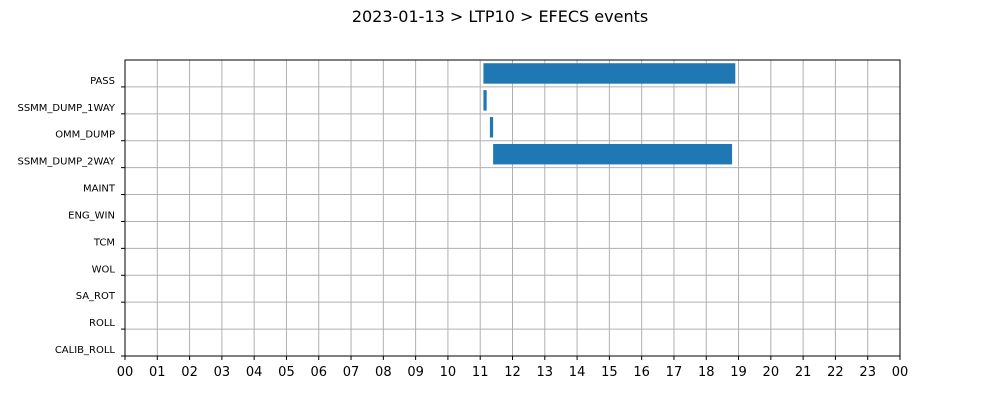  What do you see at coordinates (96, 296) in the screenshot?
I see `y-tick-label: SA_ROT` at bounding box center [96, 296].